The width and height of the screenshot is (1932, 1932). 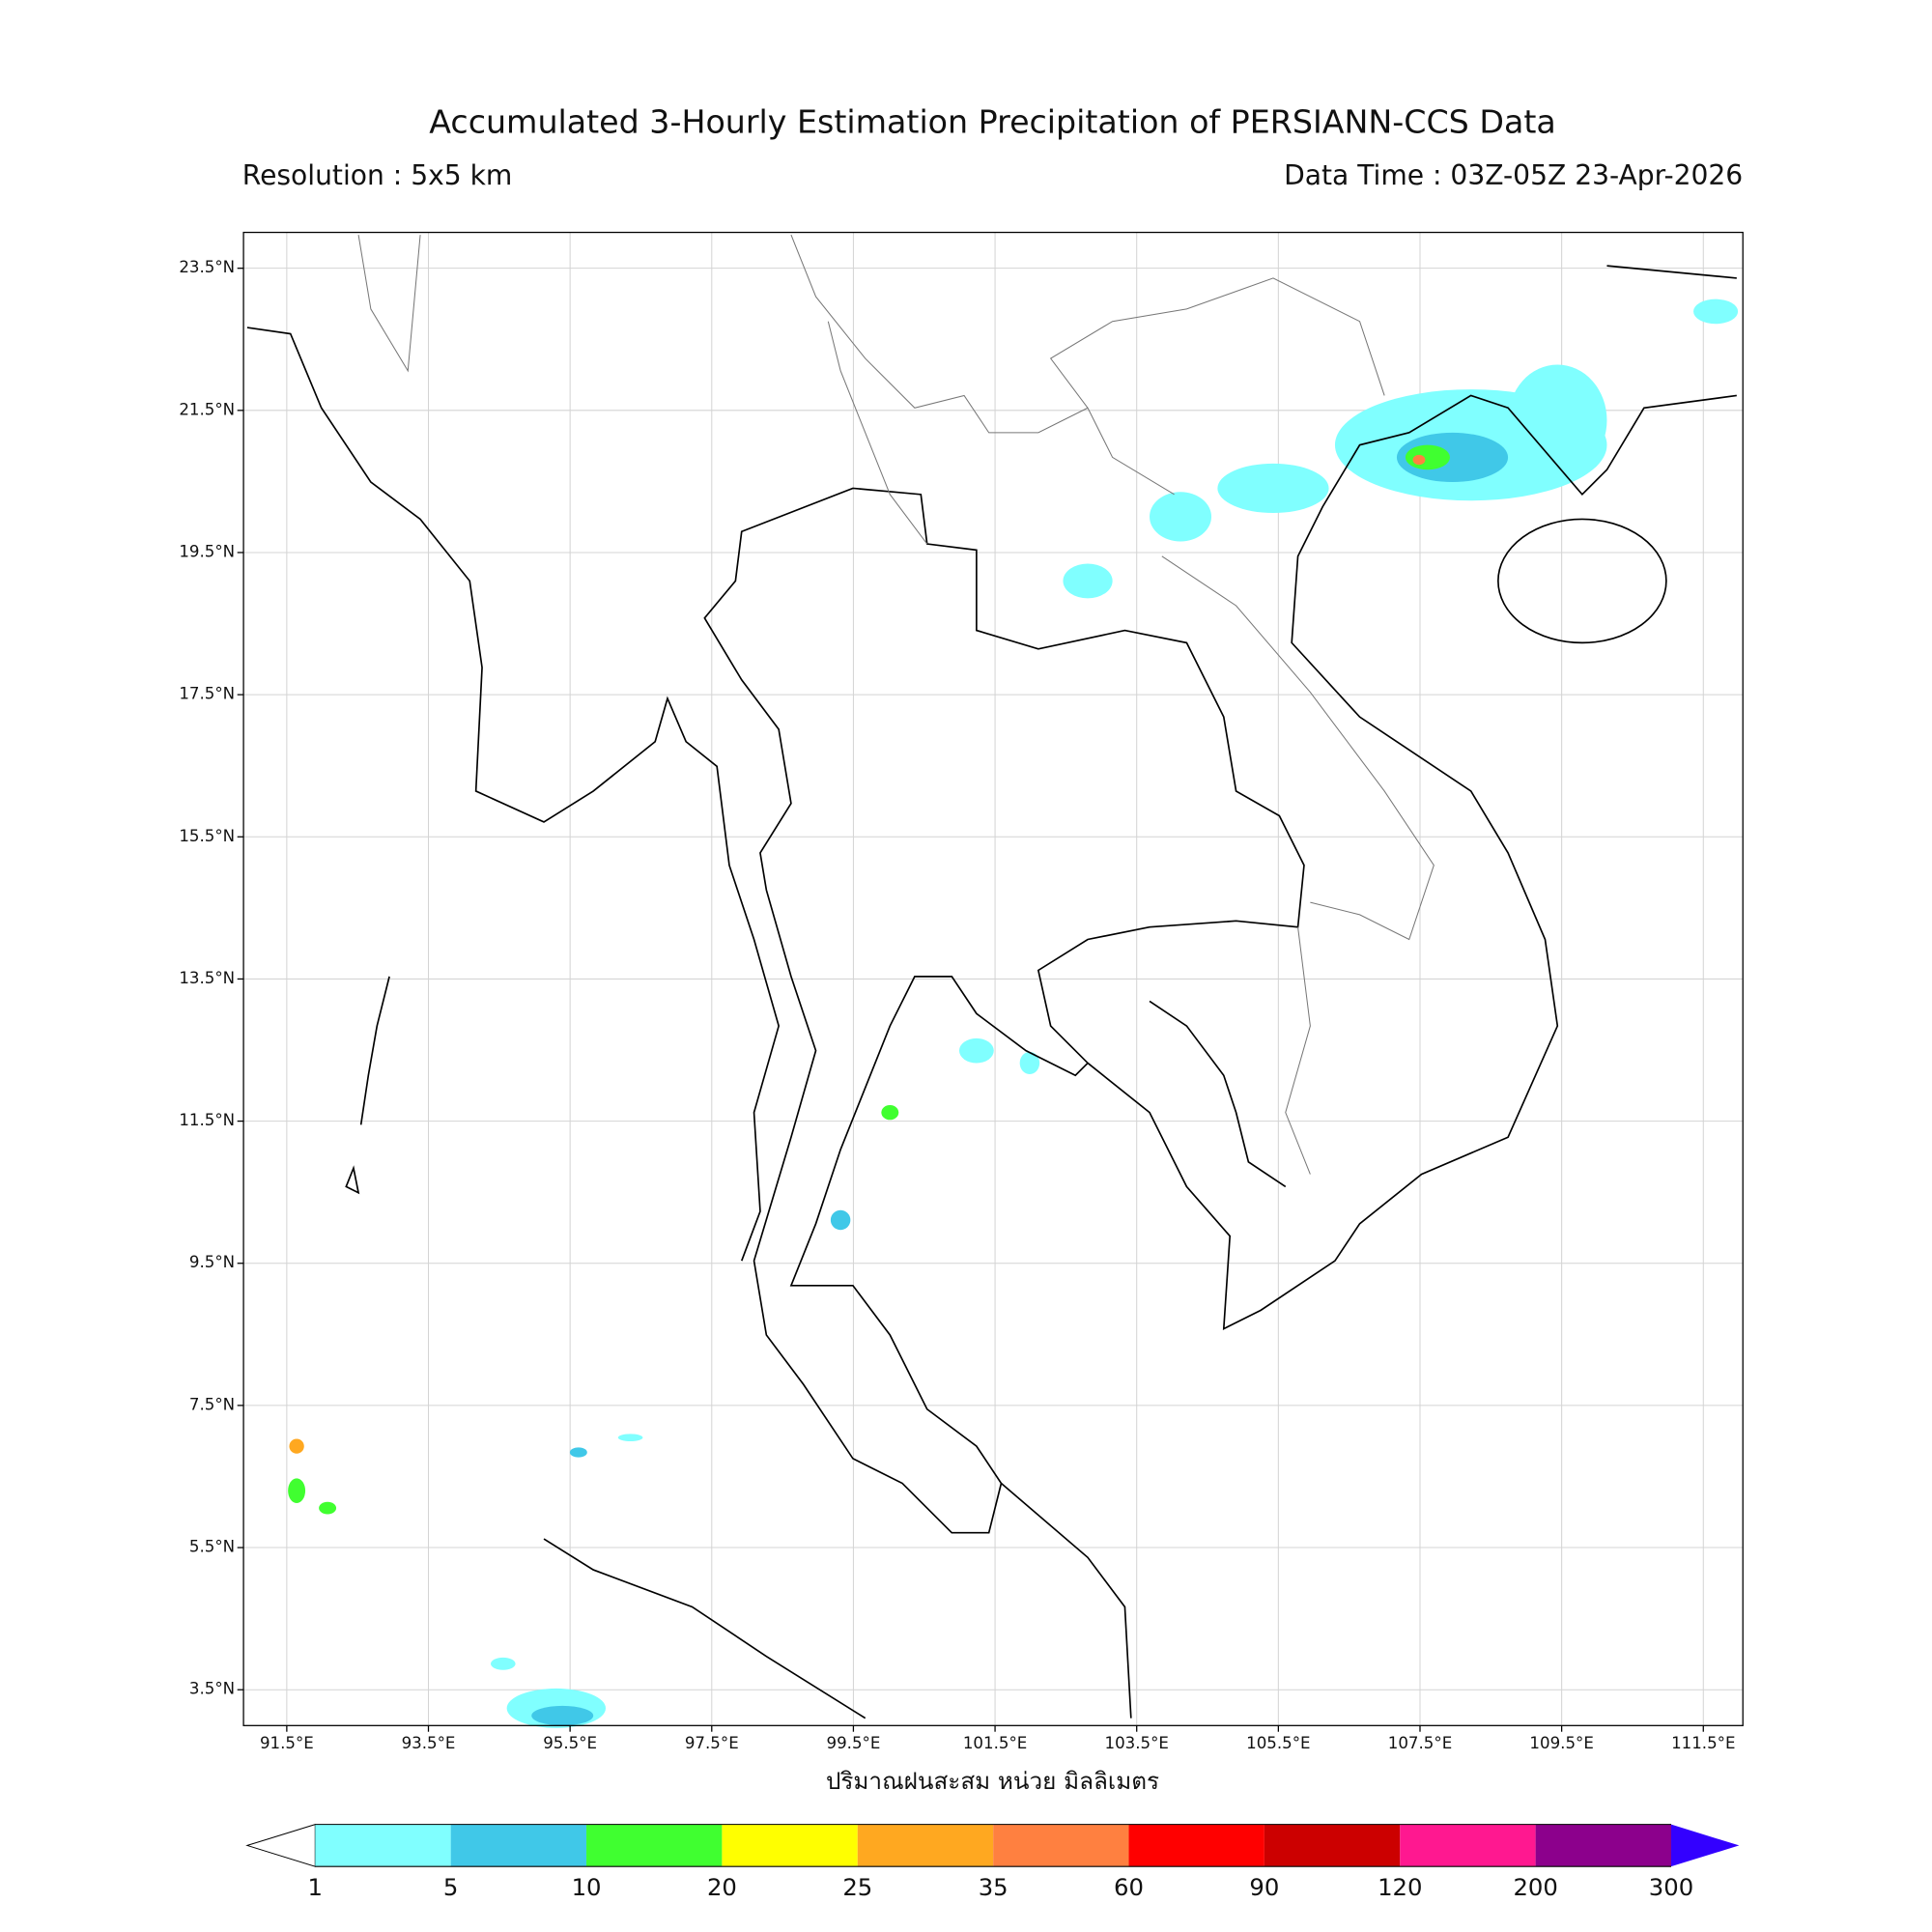 What do you see at coordinates (1400, 1887) in the screenshot?
I see `colorbar-label: 120` at bounding box center [1400, 1887].